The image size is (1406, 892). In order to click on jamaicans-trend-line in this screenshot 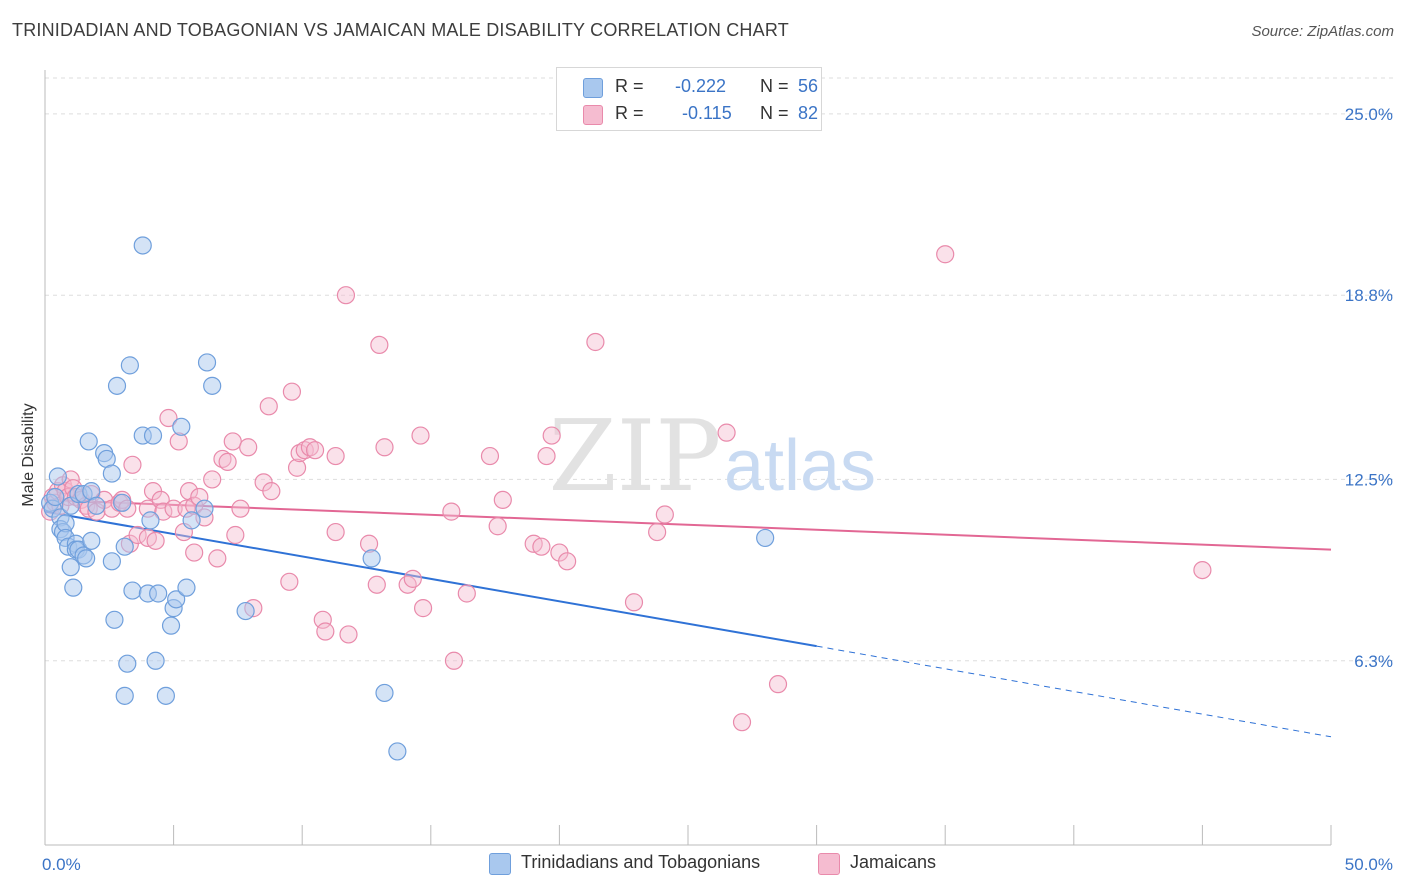, I will do `click(688, 524)`.